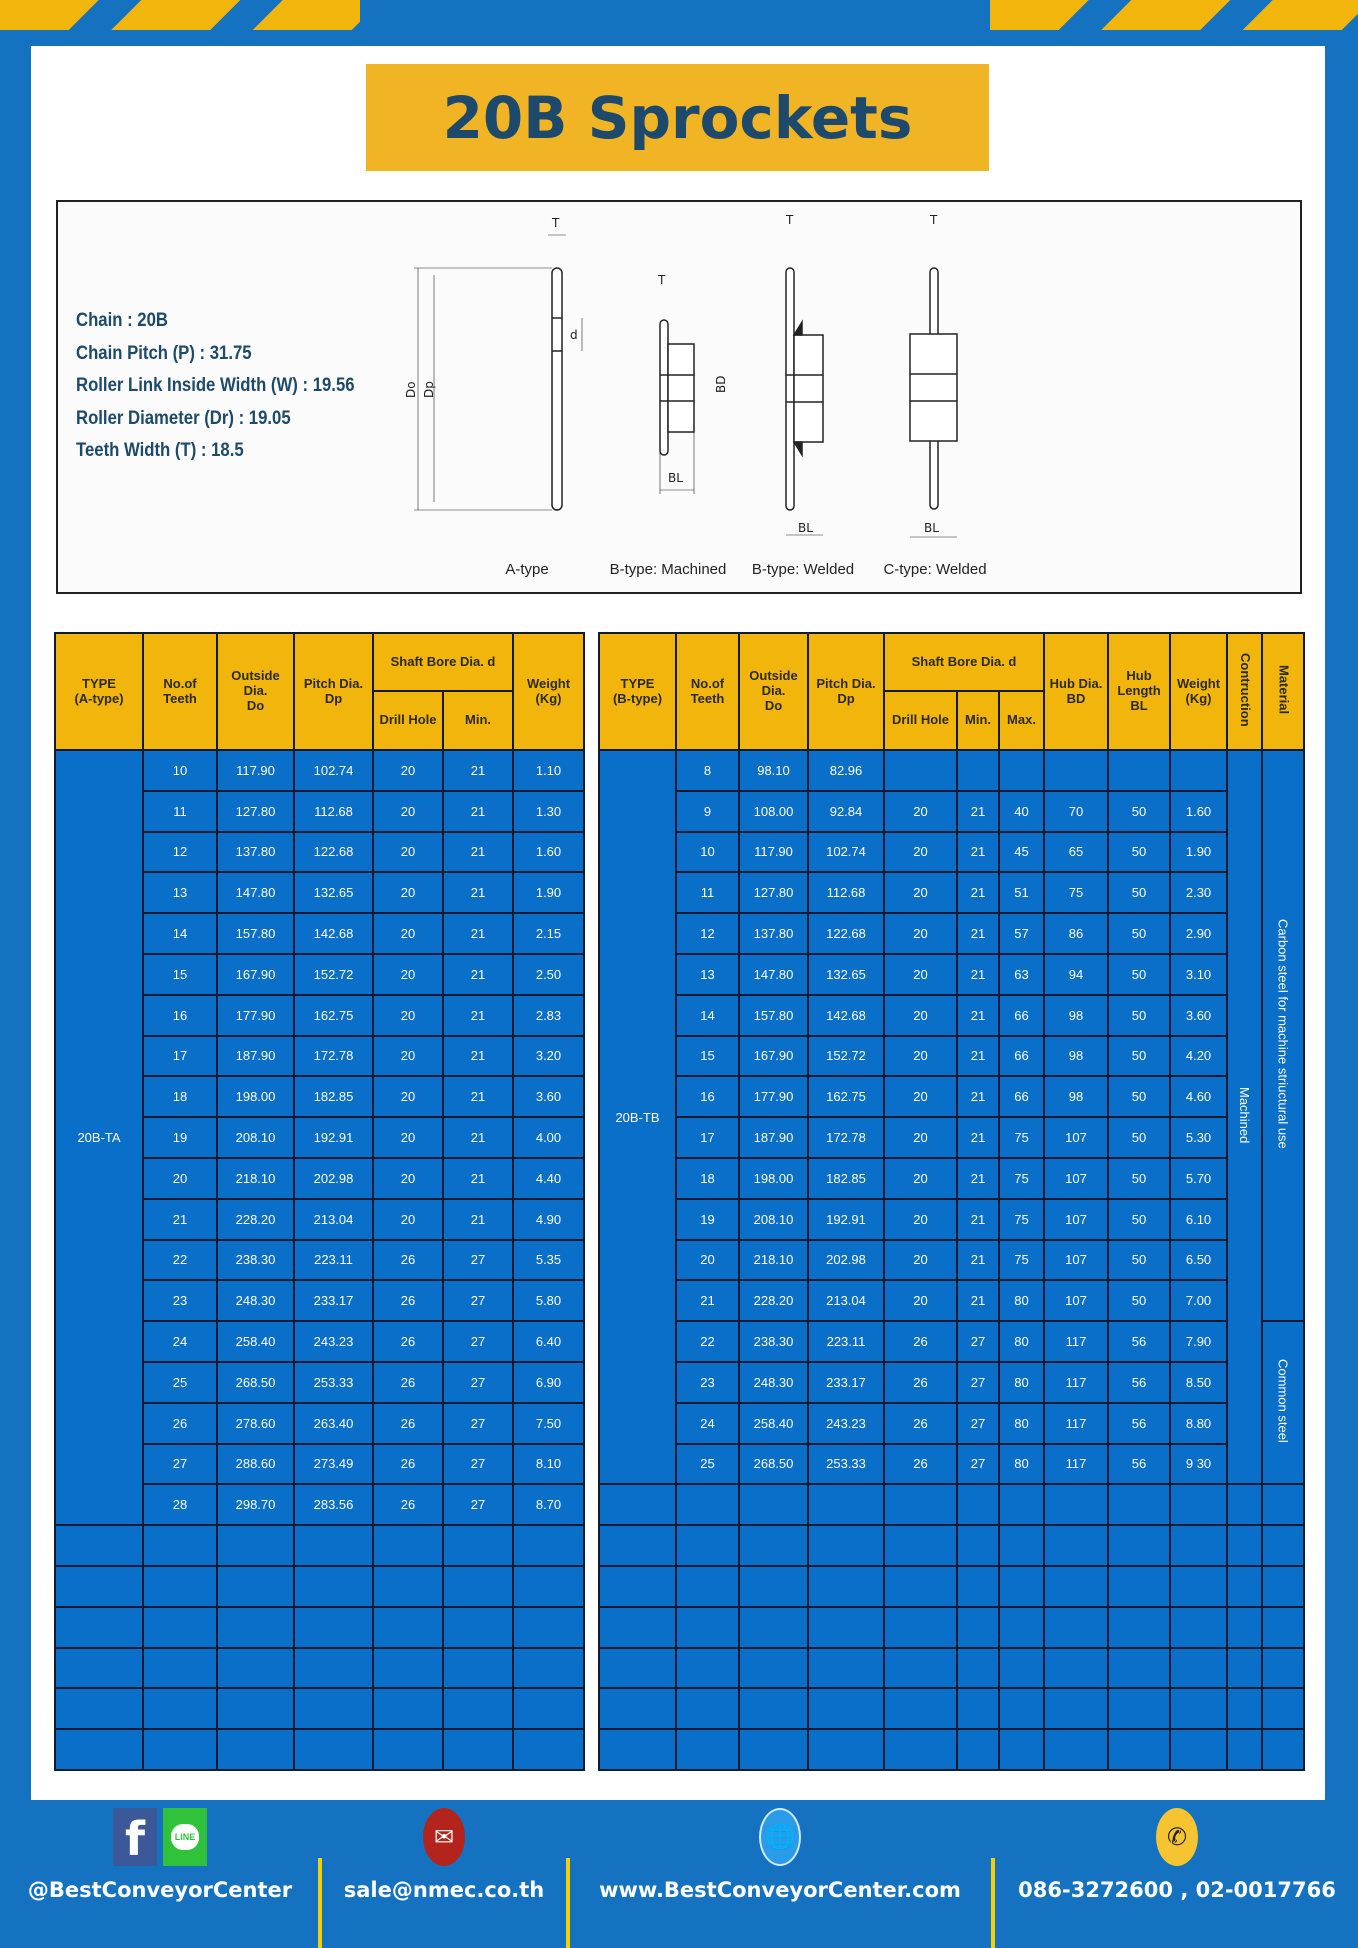 The height and width of the screenshot is (1948, 1358). Describe the element at coordinates (773, 1423) in the screenshot. I see `outside-dia-cell: 258.40` at that location.